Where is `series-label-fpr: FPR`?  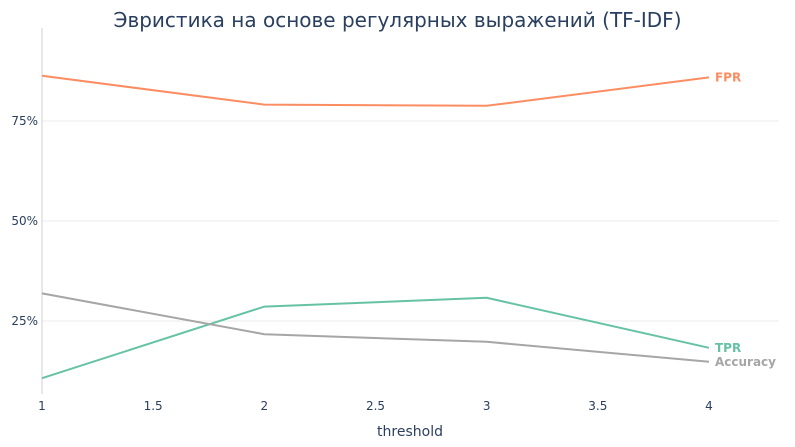 series-label-fpr: FPR is located at coordinates (728, 77).